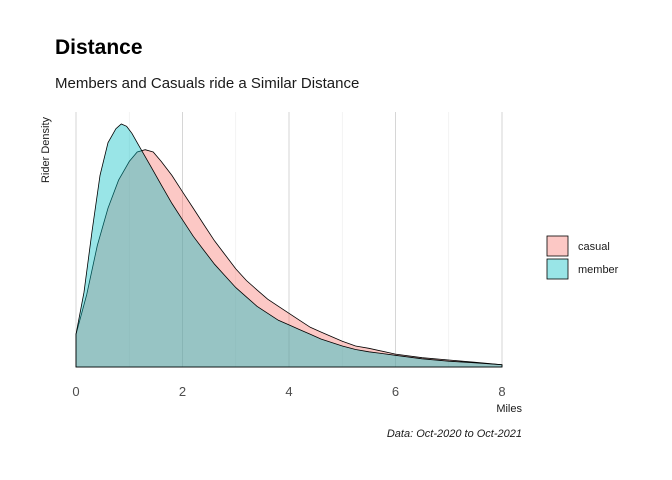 The image size is (672, 480). Describe the element at coordinates (46, 149) in the screenshot. I see `y-axis-title: Rider Density` at that location.